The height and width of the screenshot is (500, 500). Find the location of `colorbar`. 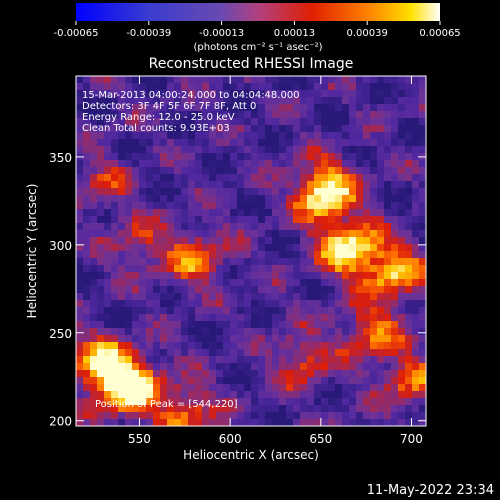

colorbar is located at coordinates (258, 12).